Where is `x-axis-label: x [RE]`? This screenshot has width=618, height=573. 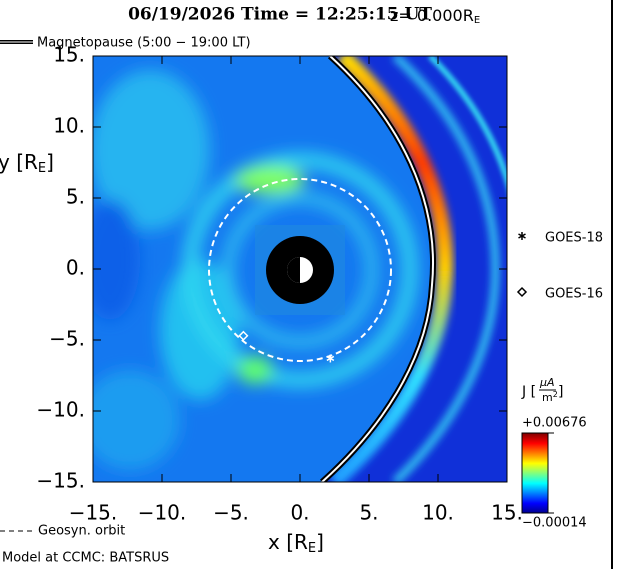 x-axis-label: x [RE] is located at coordinates (296, 543).